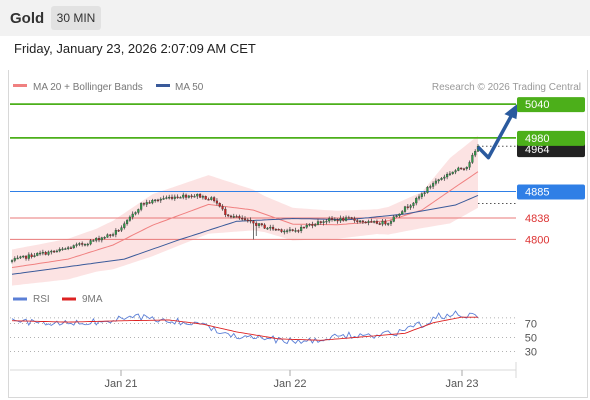 Image resolution: width=590 pixels, height=400 pixels. What do you see at coordinates (27, 18) in the screenshot?
I see `instrument-title: Gold` at bounding box center [27, 18].